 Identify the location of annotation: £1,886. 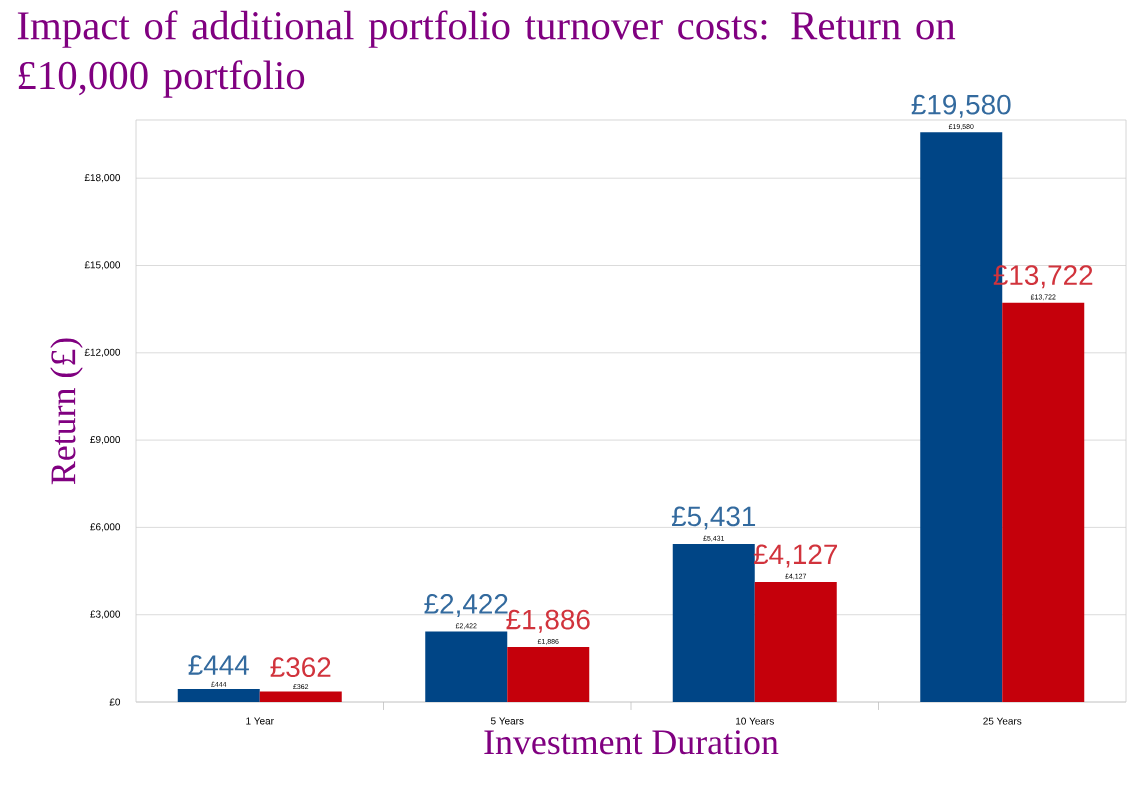
(548, 621).